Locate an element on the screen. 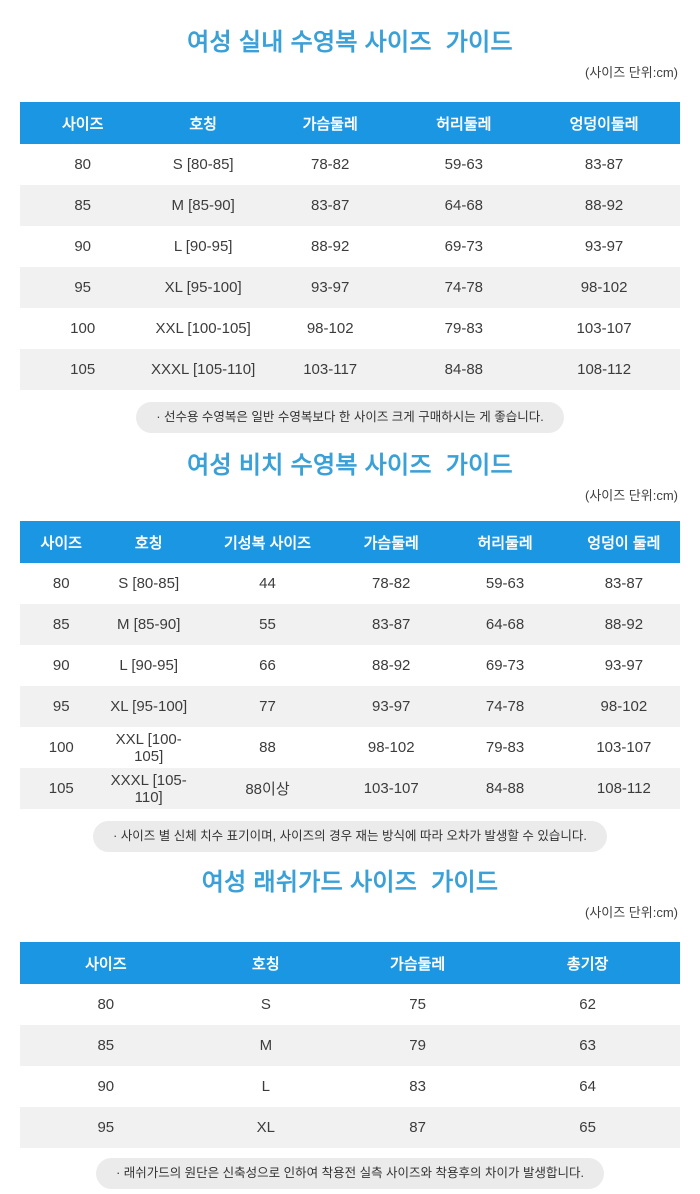  table-row: 80 S [80-85] 44 78-82 59-63 83-87 is located at coordinates (350, 583).